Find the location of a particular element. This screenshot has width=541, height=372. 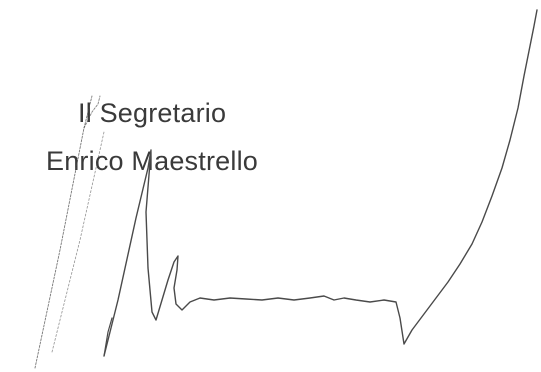

signatory-name: Enrico Maestrello is located at coordinates (152, 161).